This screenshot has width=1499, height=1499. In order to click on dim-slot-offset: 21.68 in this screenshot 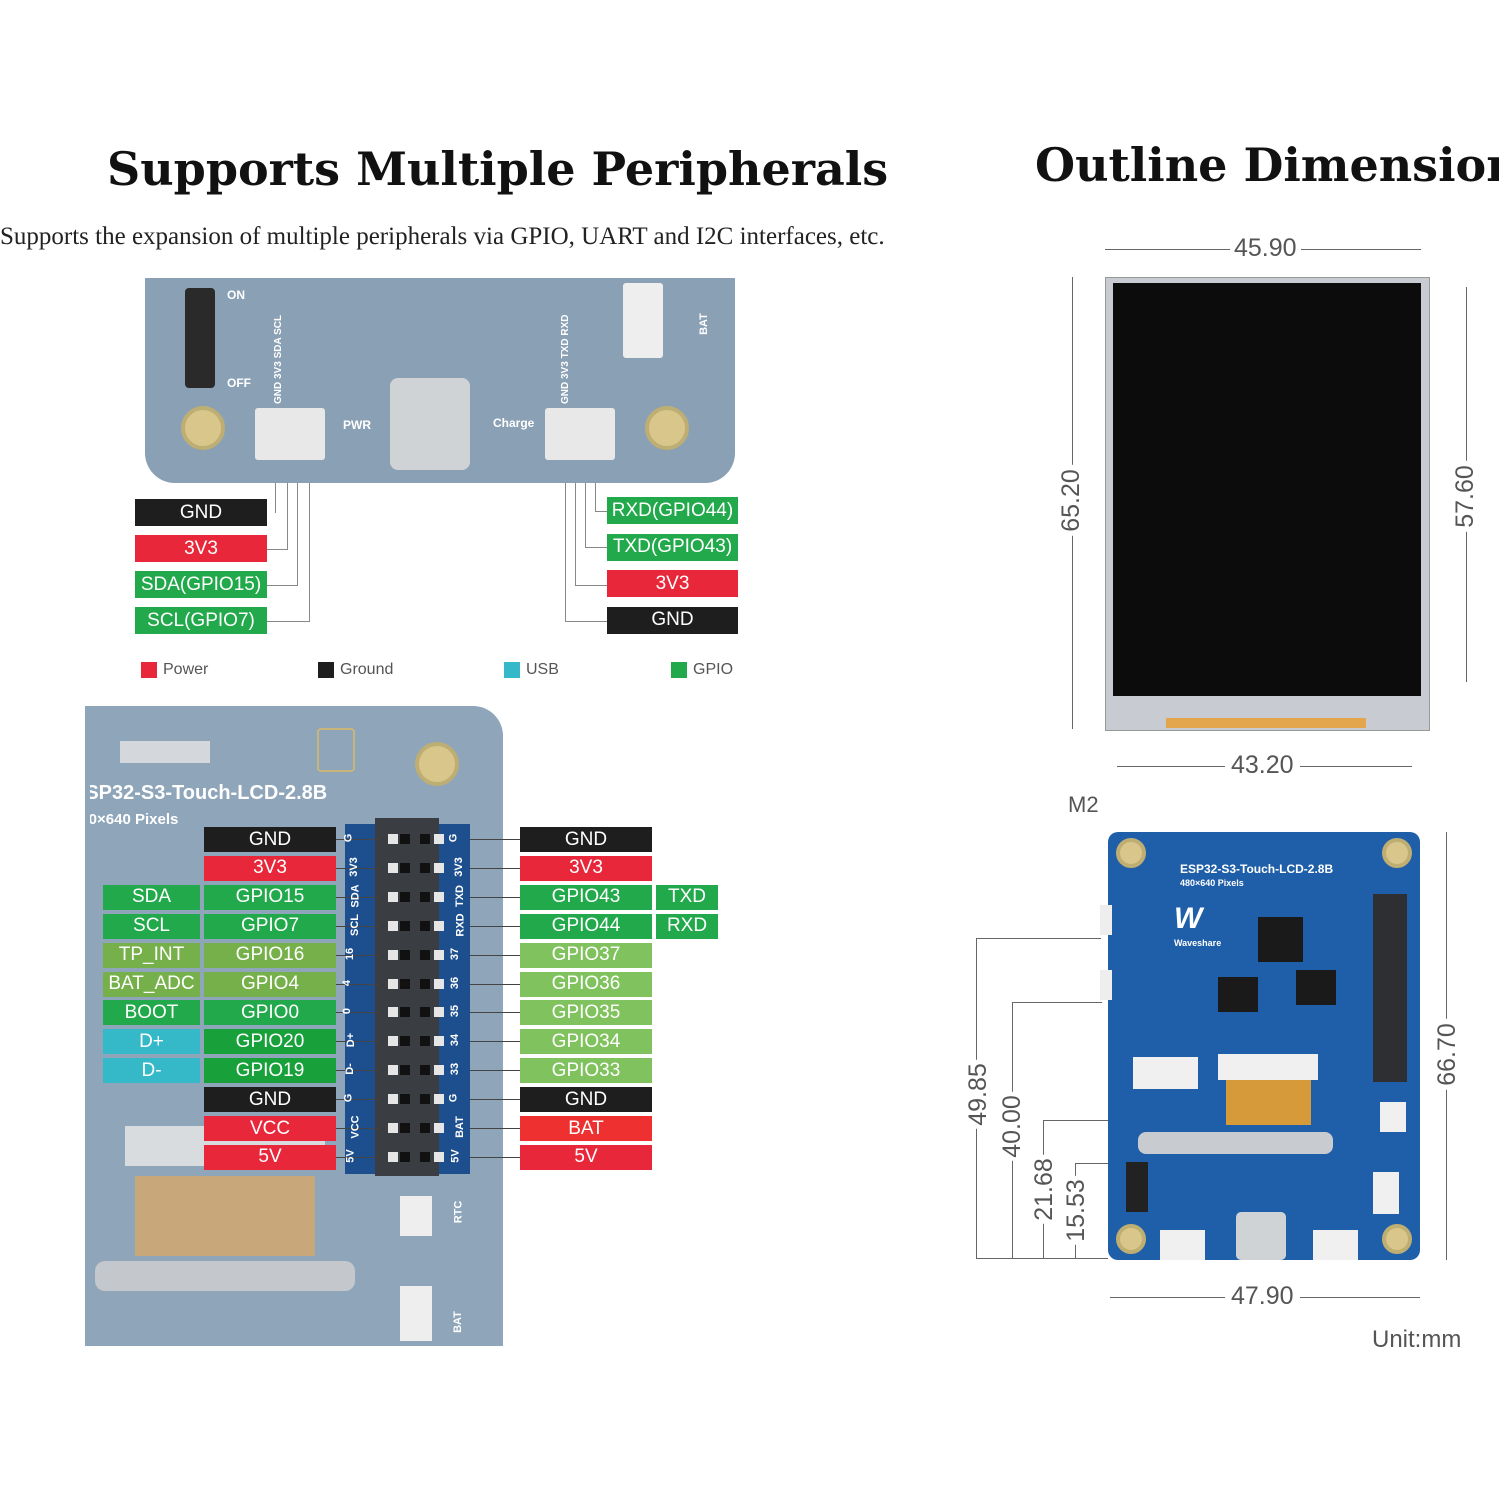, I will do `click(1044, 1189)`.